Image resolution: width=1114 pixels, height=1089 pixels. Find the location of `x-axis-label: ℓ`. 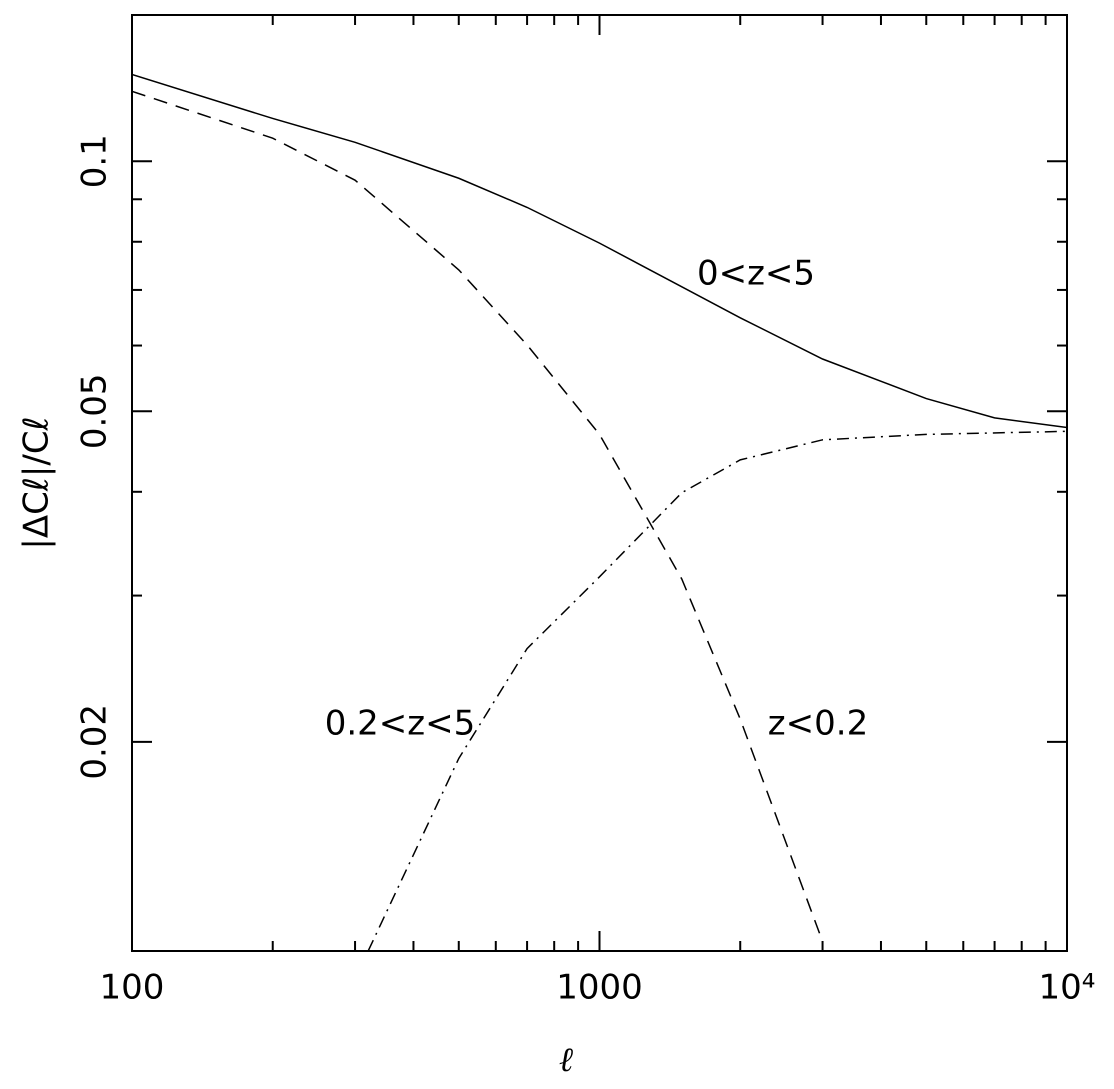

x-axis-label: ℓ is located at coordinates (566, 1060).